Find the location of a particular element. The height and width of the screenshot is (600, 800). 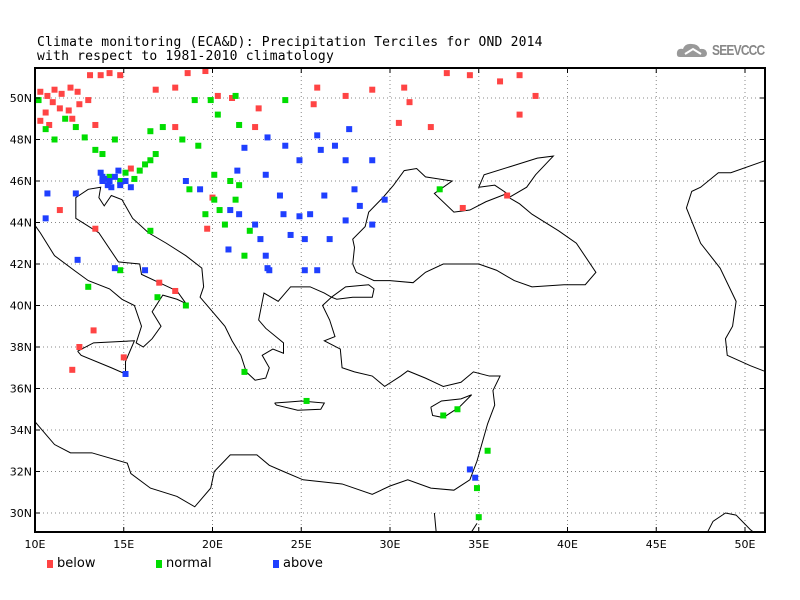

legend-above: above is located at coordinates (298, 563).